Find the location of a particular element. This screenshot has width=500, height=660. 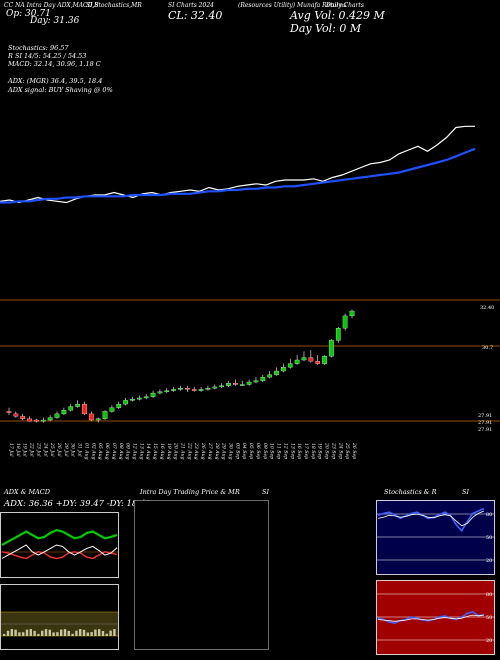

x-date-label: 26 Jul is located at coordinates (59, 449).